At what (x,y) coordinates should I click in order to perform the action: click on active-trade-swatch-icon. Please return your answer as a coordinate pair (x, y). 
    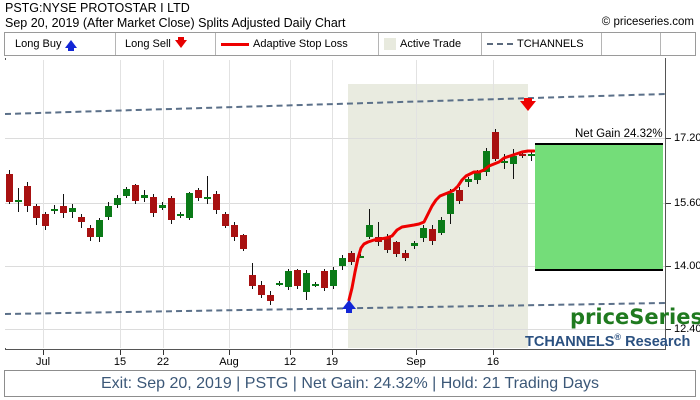
    Looking at the image, I should click on (390, 44).